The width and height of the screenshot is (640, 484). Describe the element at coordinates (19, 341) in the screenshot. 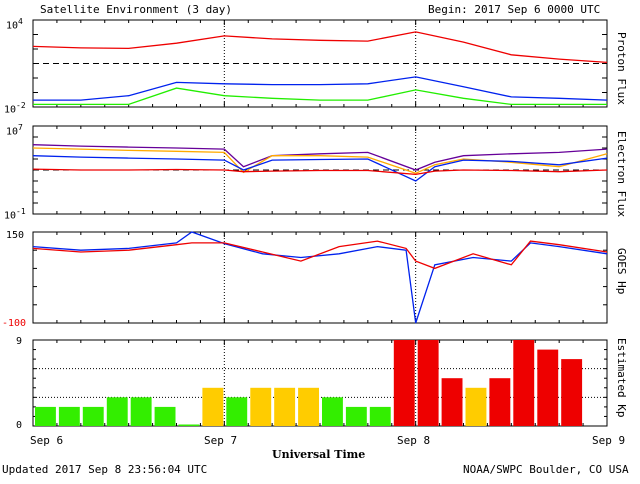

I see `kp-ytick-top: 9` at that location.